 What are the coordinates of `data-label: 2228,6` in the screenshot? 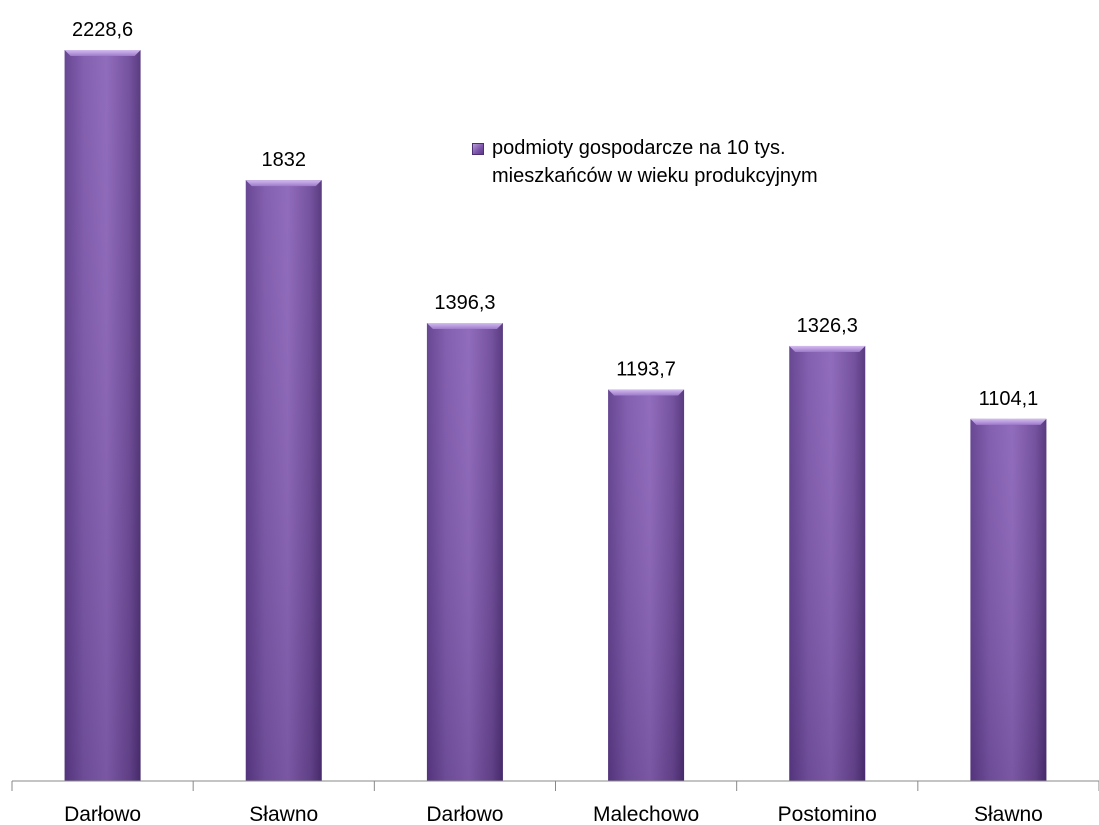 It's located at (102, 30).